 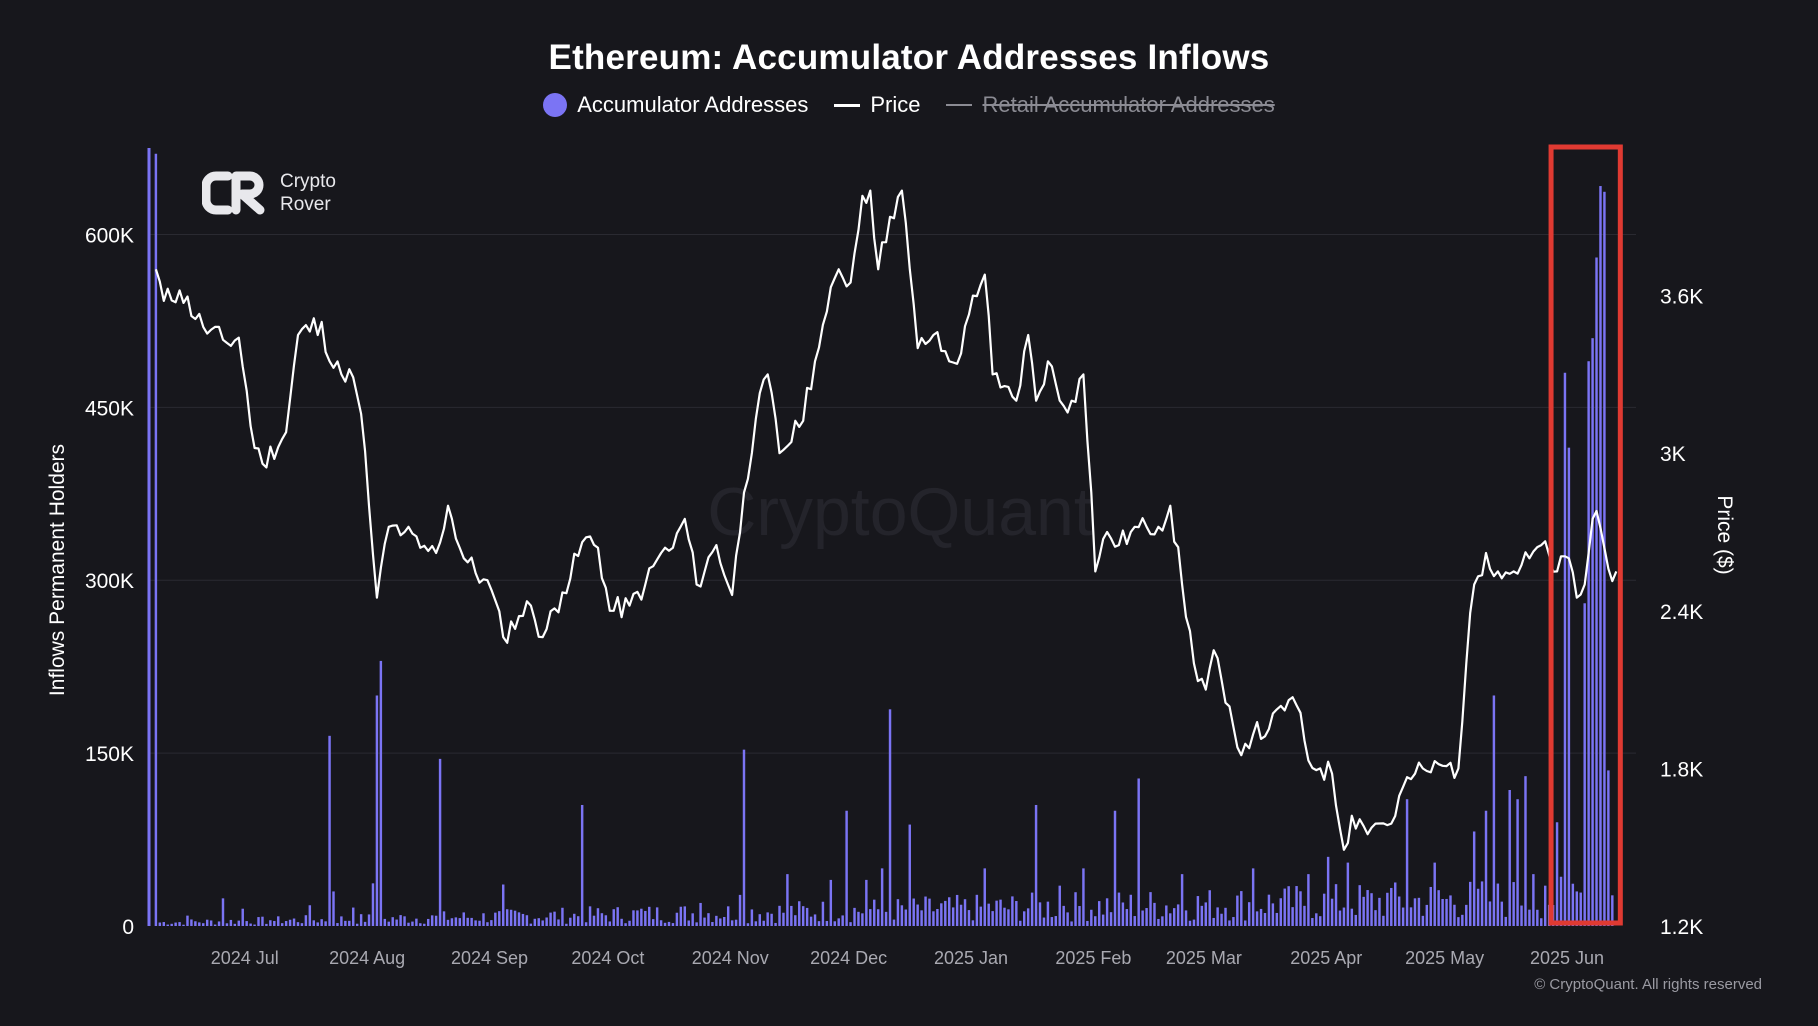 What do you see at coordinates (909, 57) in the screenshot?
I see `chart-title: Ethereum: Accumulator Addresses Inflows` at bounding box center [909, 57].